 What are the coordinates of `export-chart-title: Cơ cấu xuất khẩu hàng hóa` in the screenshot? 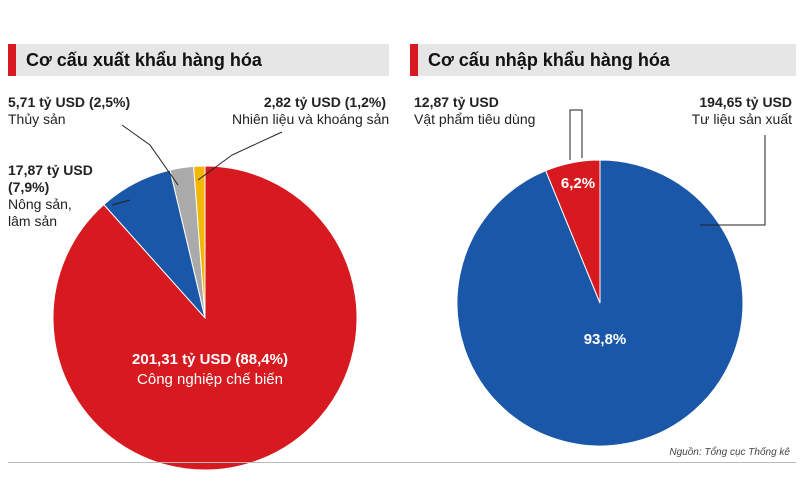 It's located at (144, 60).